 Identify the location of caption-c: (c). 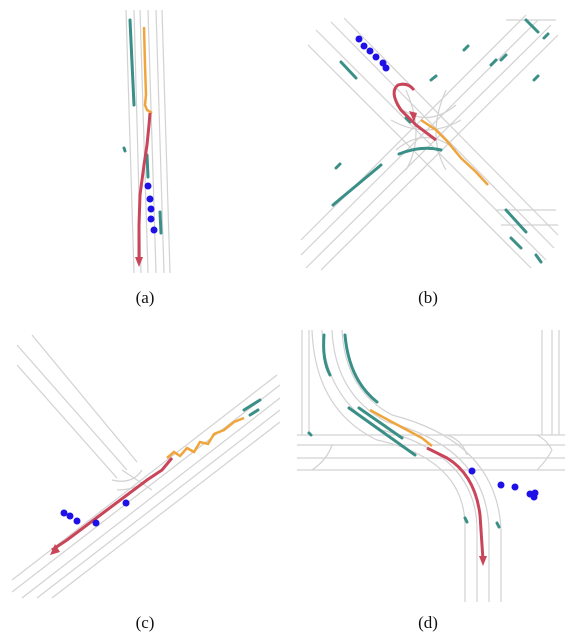
(145, 622).